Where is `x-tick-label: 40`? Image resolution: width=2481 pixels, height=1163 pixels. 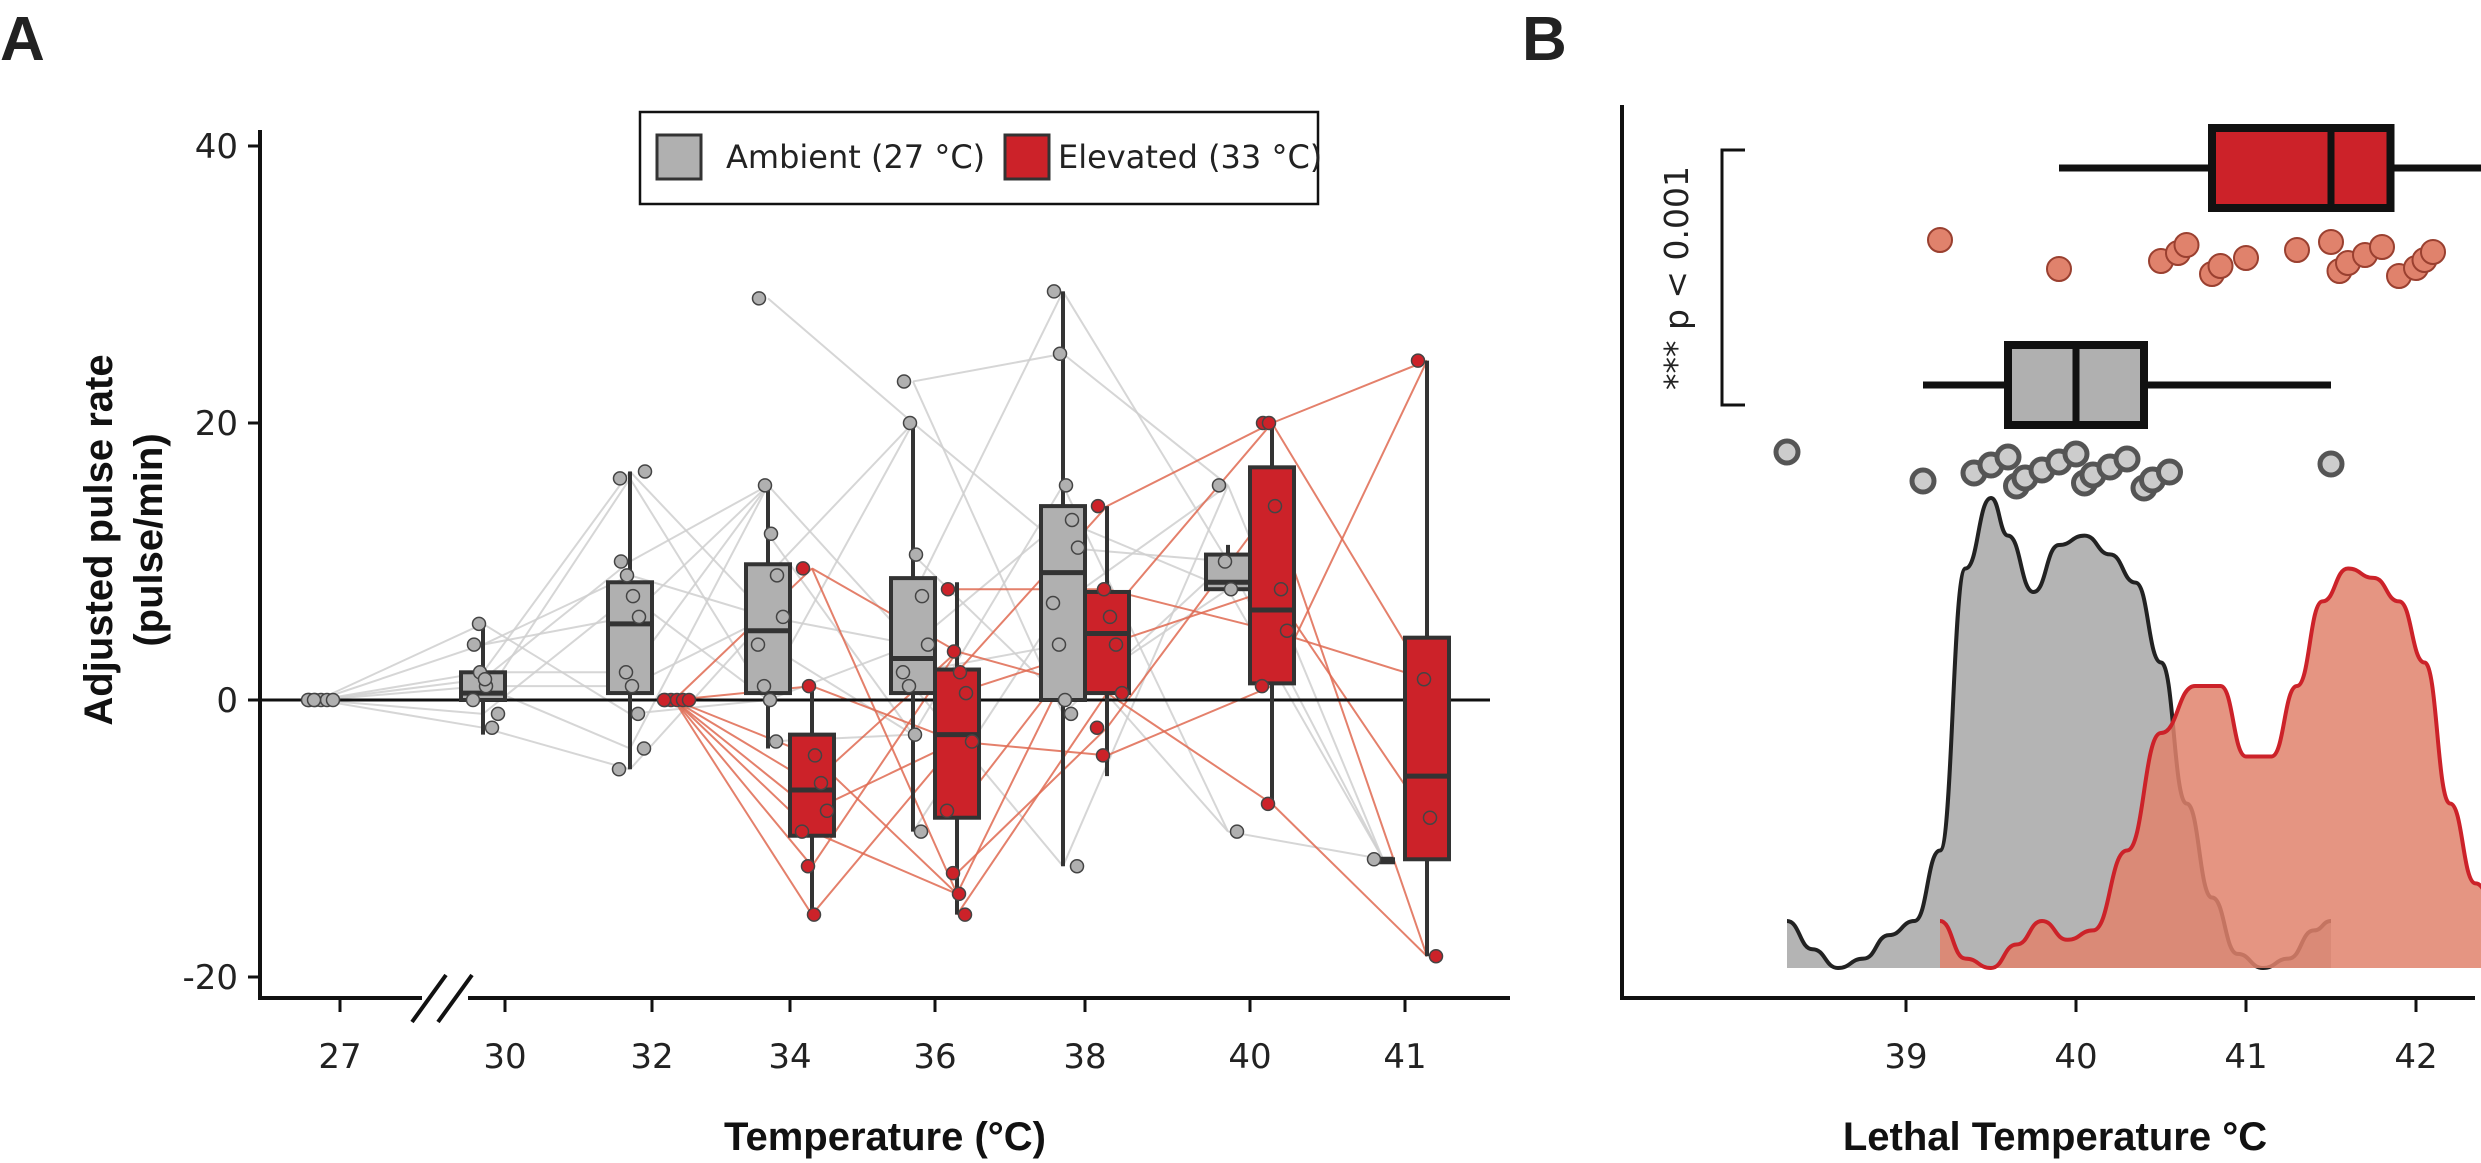 x-tick-label: 40 is located at coordinates (1249, 1057).